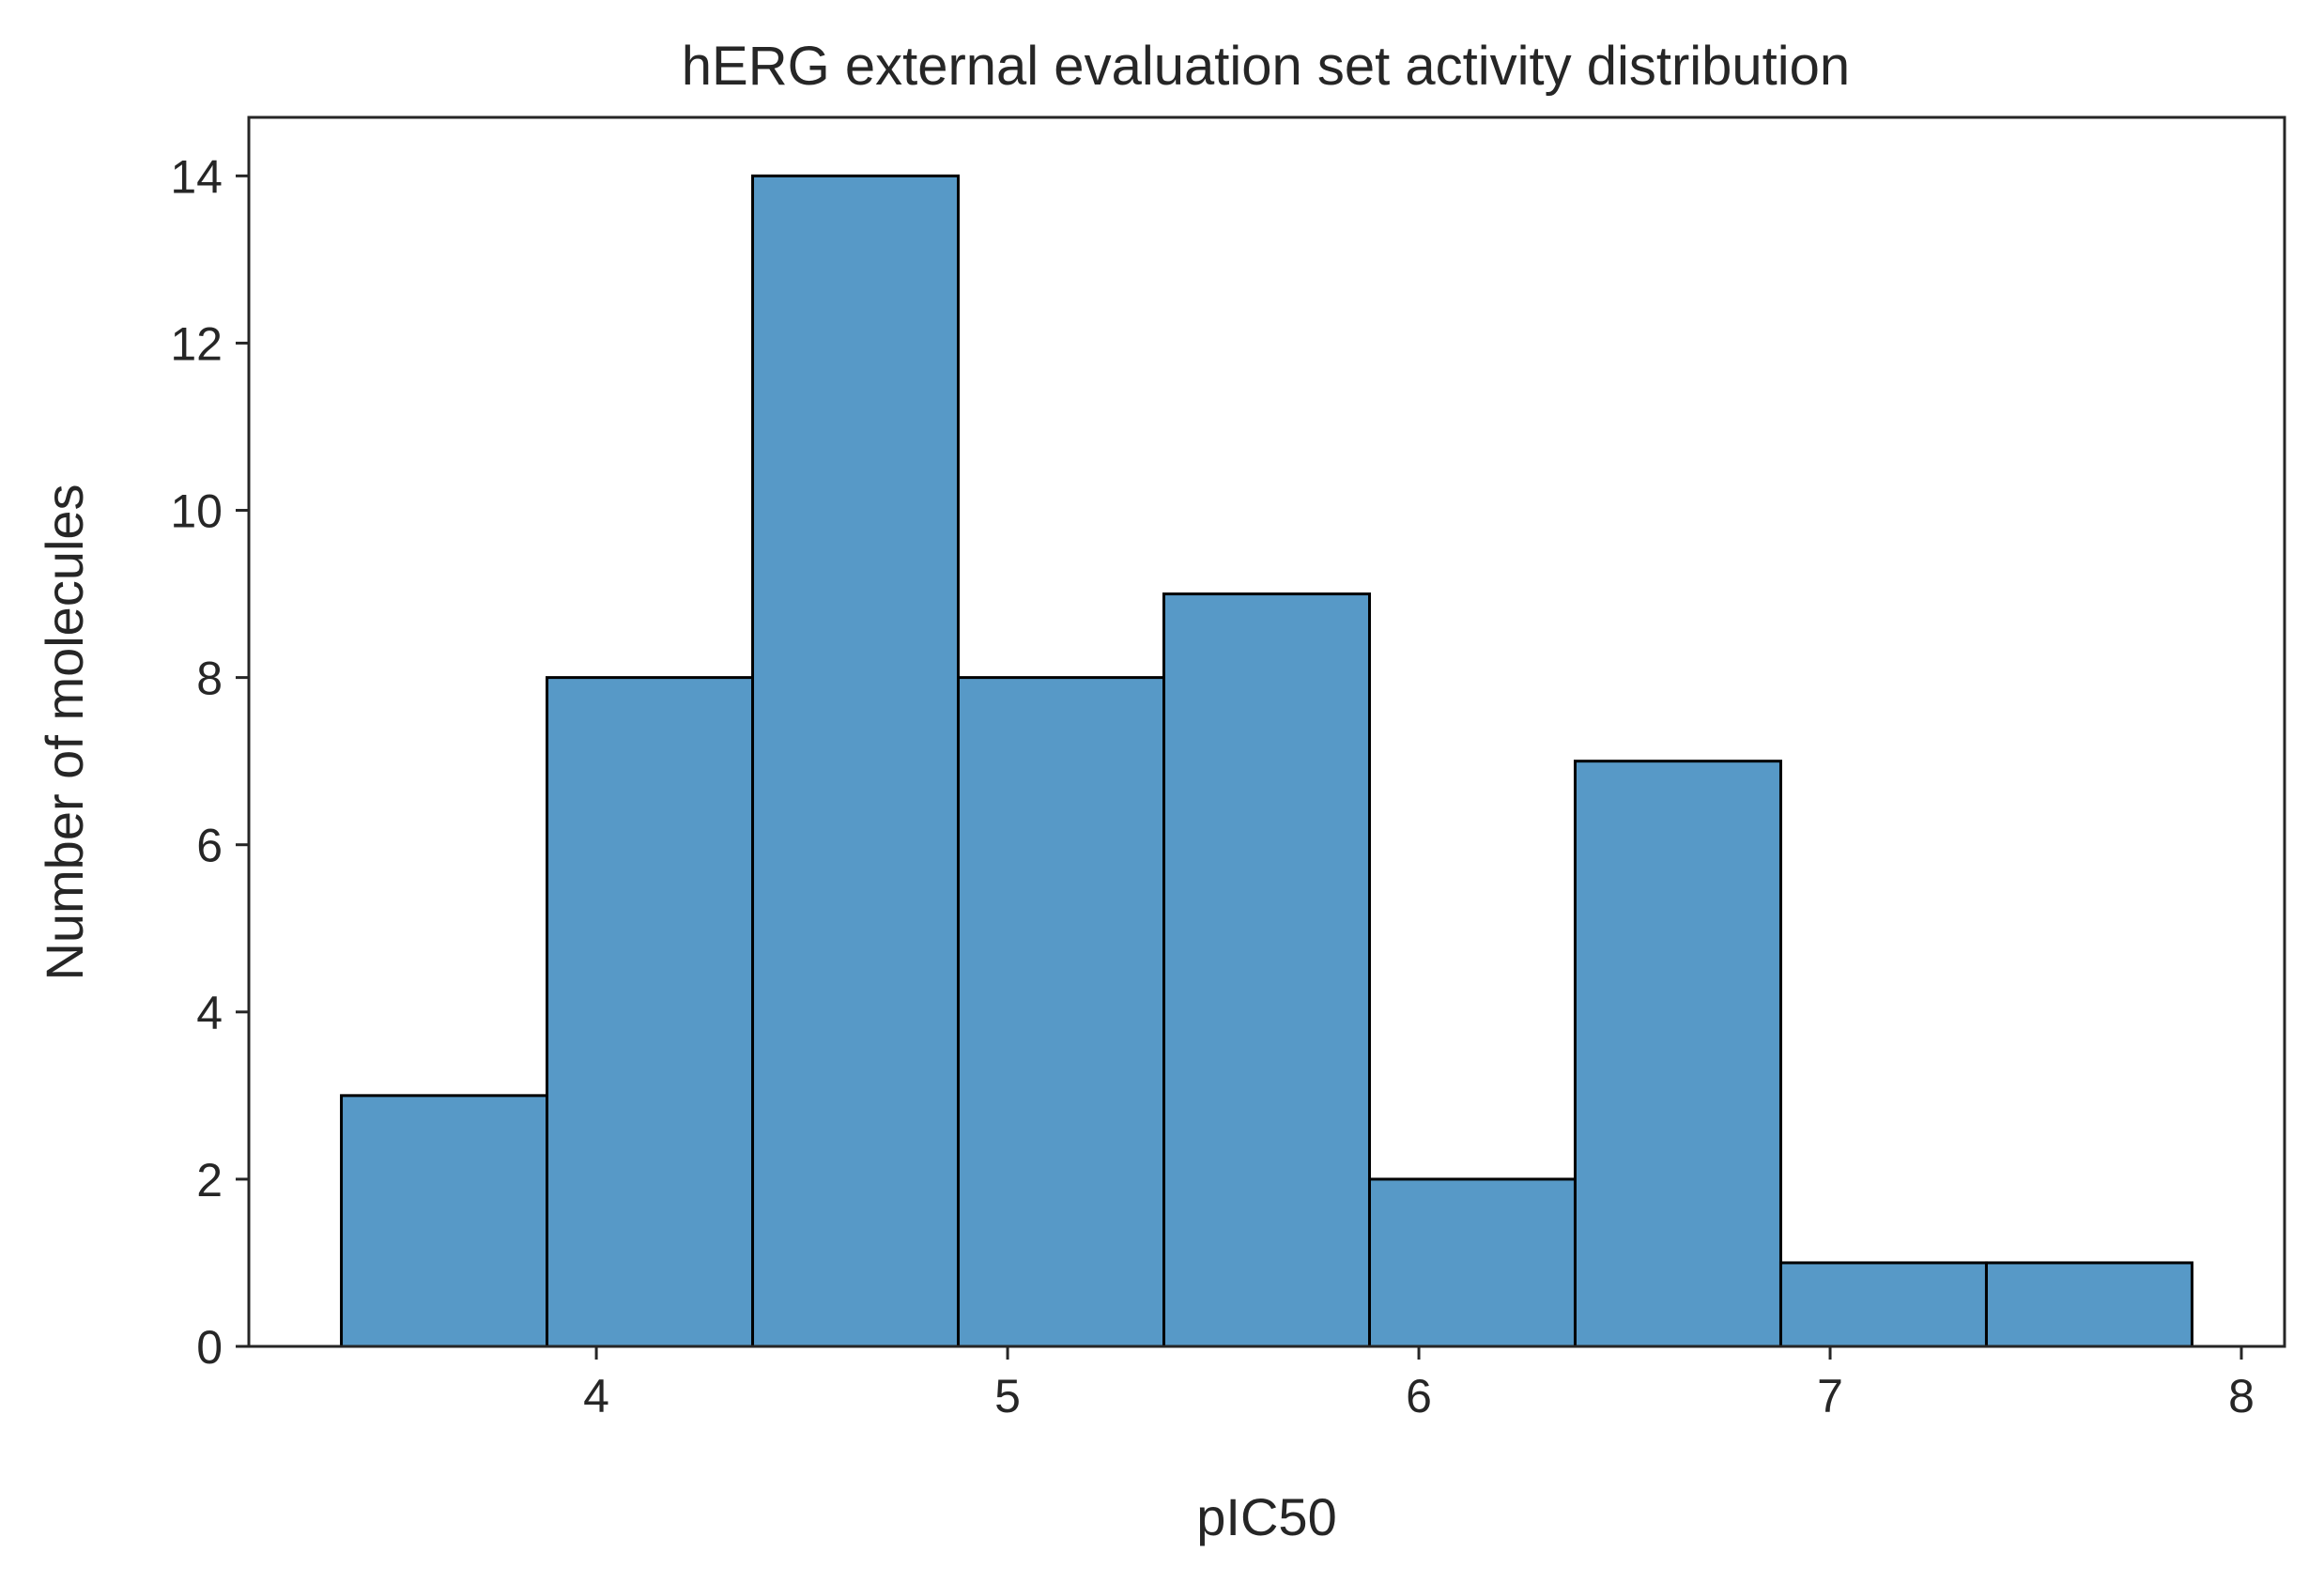  What do you see at coordinates (2241, 1396) in the screenshot?
I see `x-tick-label: 8` at bounding box center [2241, 1396].